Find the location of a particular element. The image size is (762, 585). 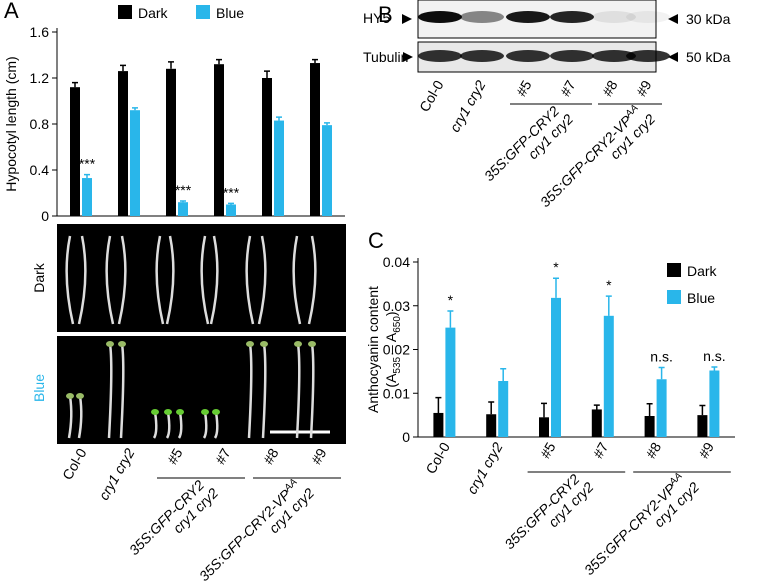

group-label-text: 35S:GFP-CRY2-VP is located at coordinates (630, 529).